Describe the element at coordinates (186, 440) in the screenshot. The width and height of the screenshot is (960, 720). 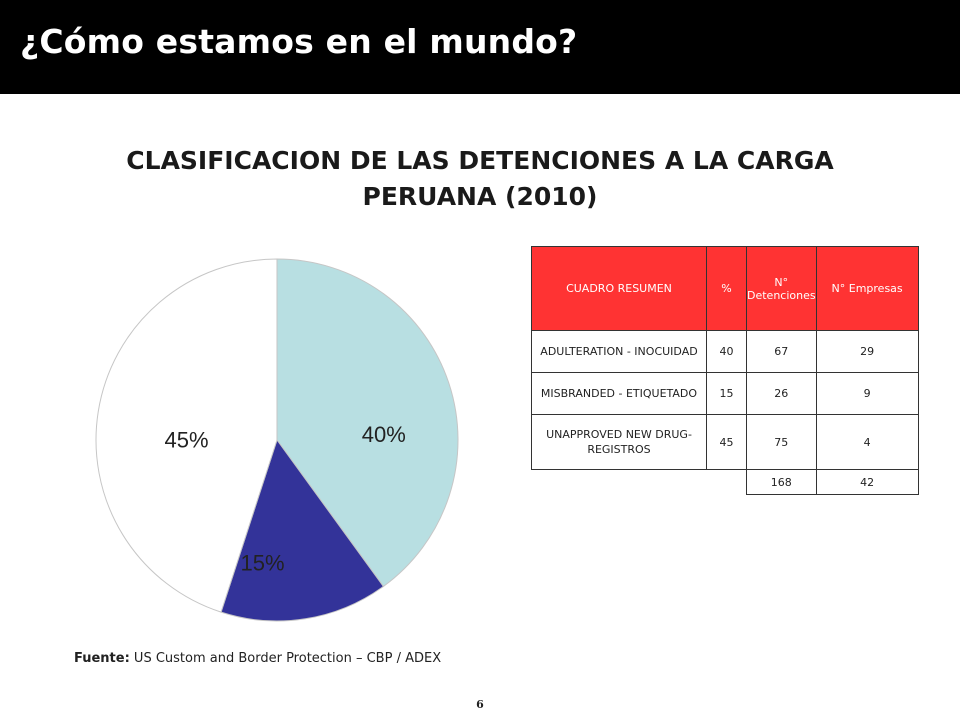
I see `pie-slice-label: 45%` at that location.